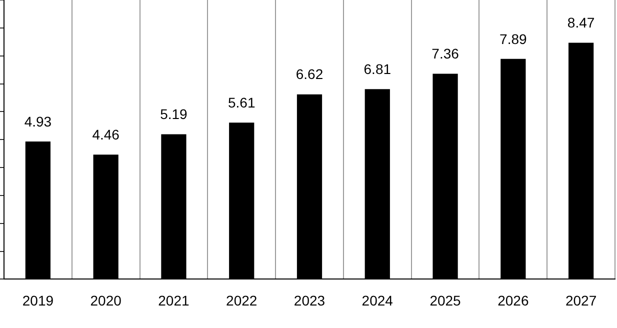 The height and width of the screenshot is (328, 617). What do you see at coordinates (446, 300) in the screenshot?
I see `x-tick-label: 2025` at bounding box center [446, 300].